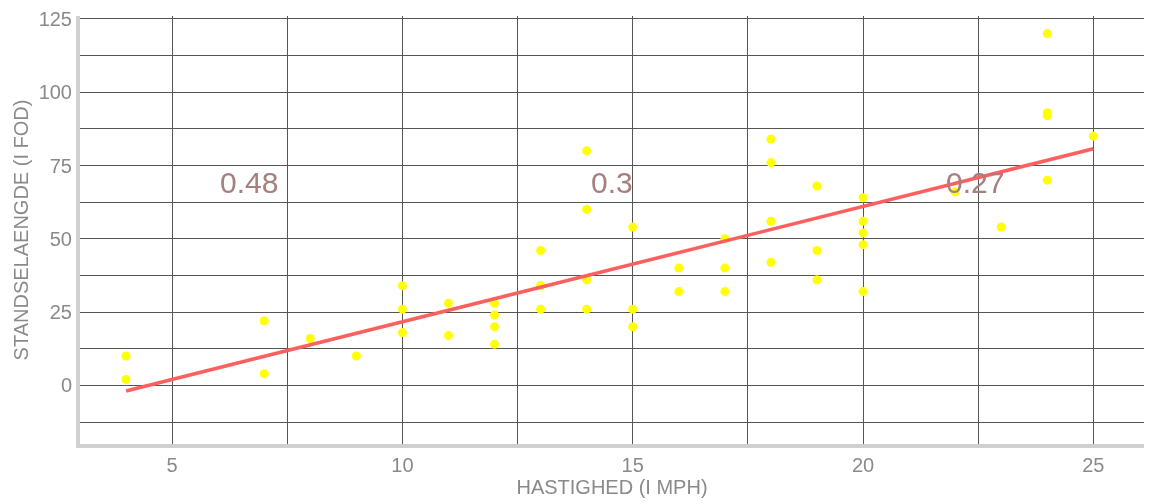 The height and width of the screenshot is (504, 1152). I want to click on x-tick-label: 15, so click(632, 465).